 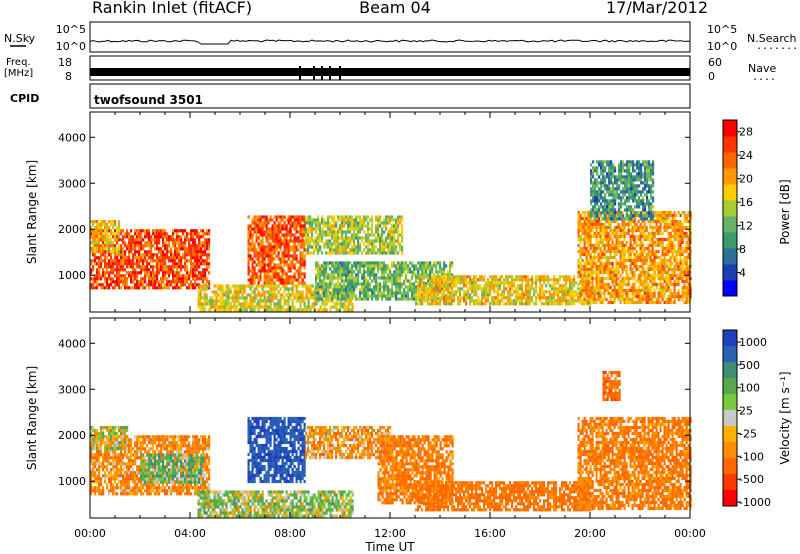 What do you see at coordinates (722, 46) in the screenshot?
I see `nsearch-tick-bottom-right: 10^0` at bounding box center [722, 46].